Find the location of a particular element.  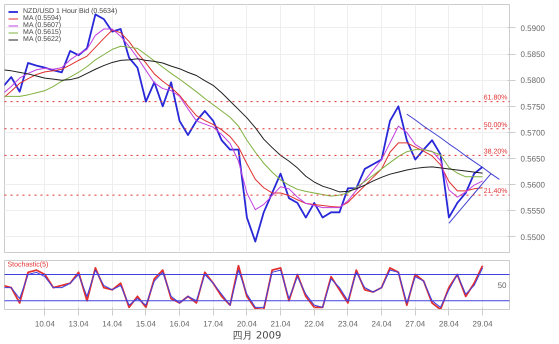

y-tick-label: 0.5800 is located at coordinates (533, 81).